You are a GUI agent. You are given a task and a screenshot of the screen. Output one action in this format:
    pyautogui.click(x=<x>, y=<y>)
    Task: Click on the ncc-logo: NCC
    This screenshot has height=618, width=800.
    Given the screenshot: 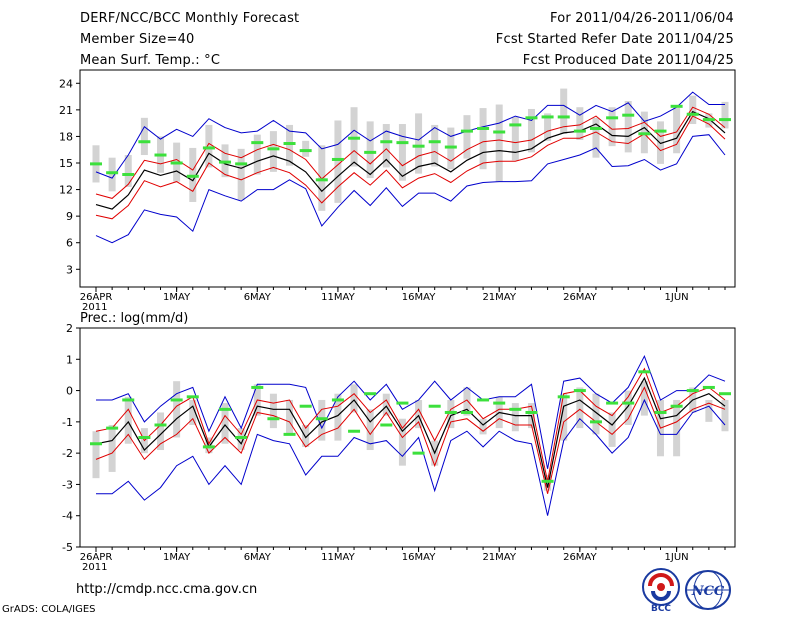 What is the action you would take?
    pyautogui.click(x=708, y=590)
    